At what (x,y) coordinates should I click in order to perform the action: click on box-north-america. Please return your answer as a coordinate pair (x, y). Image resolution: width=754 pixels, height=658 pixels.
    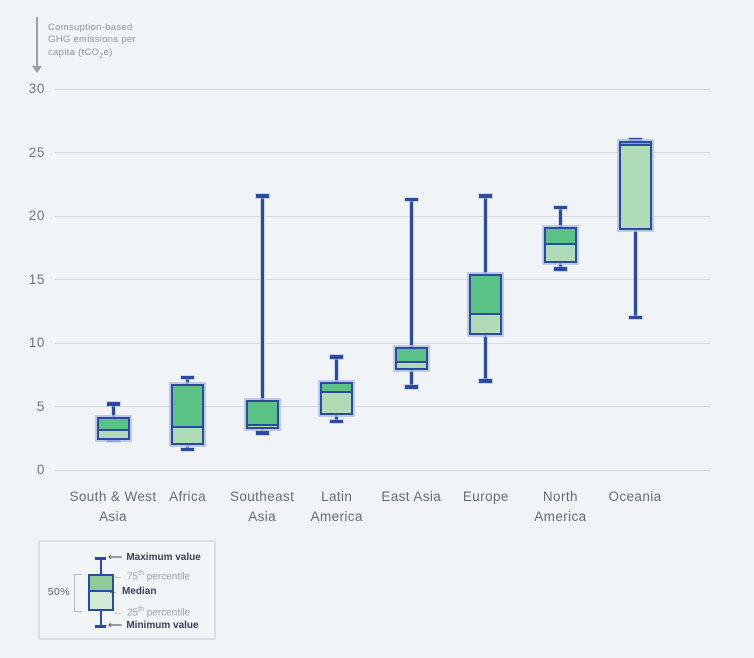
    Looking at the image, I should click on (560, 245).